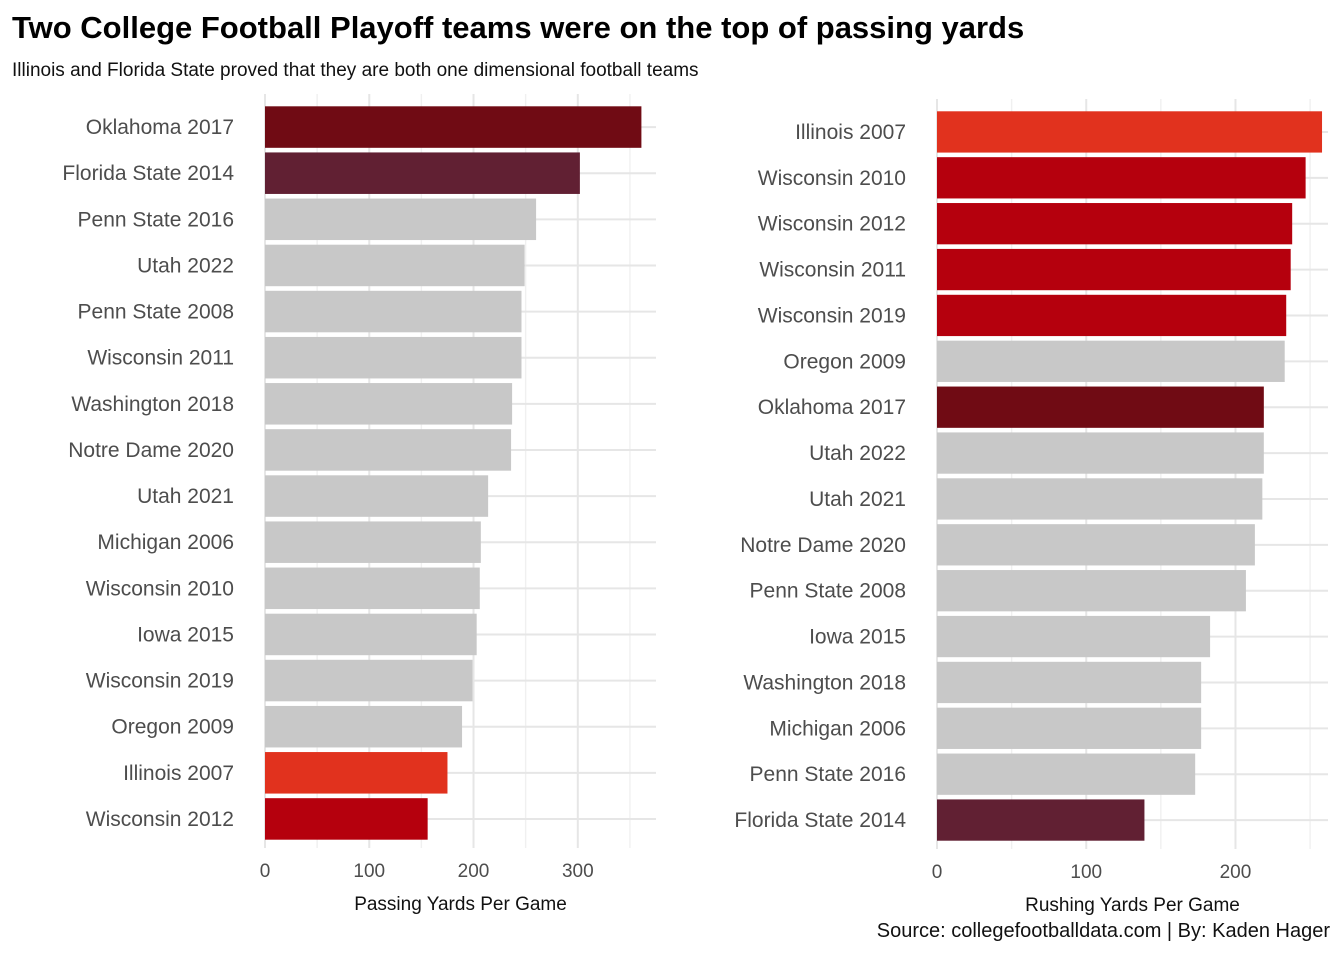 This screenshot has width=1344, height=960. Describe the element at coordinates (460, 904) in the screenshot. I see `x-axis-title: Passing Yards Per Game` at that location.